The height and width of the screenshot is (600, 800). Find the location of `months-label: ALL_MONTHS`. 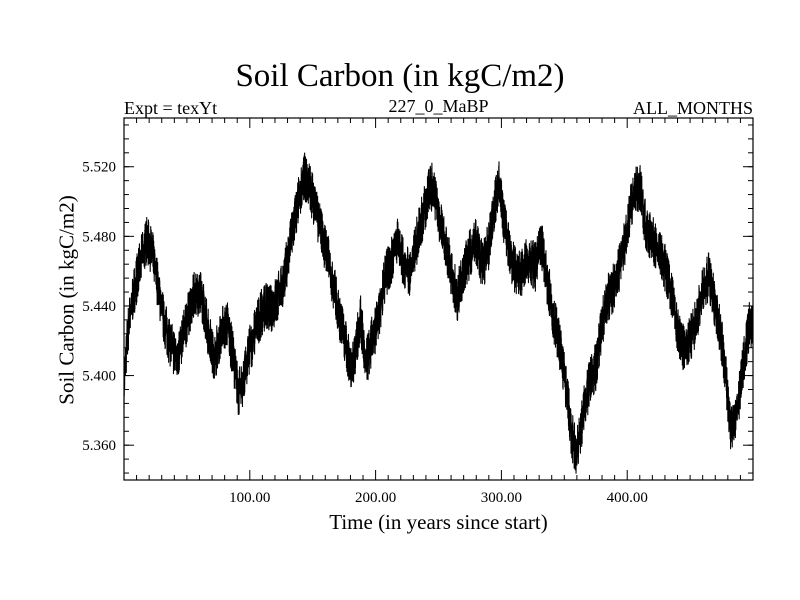

months-label: ALL_MONTHS is located at coordinates (693, 108).